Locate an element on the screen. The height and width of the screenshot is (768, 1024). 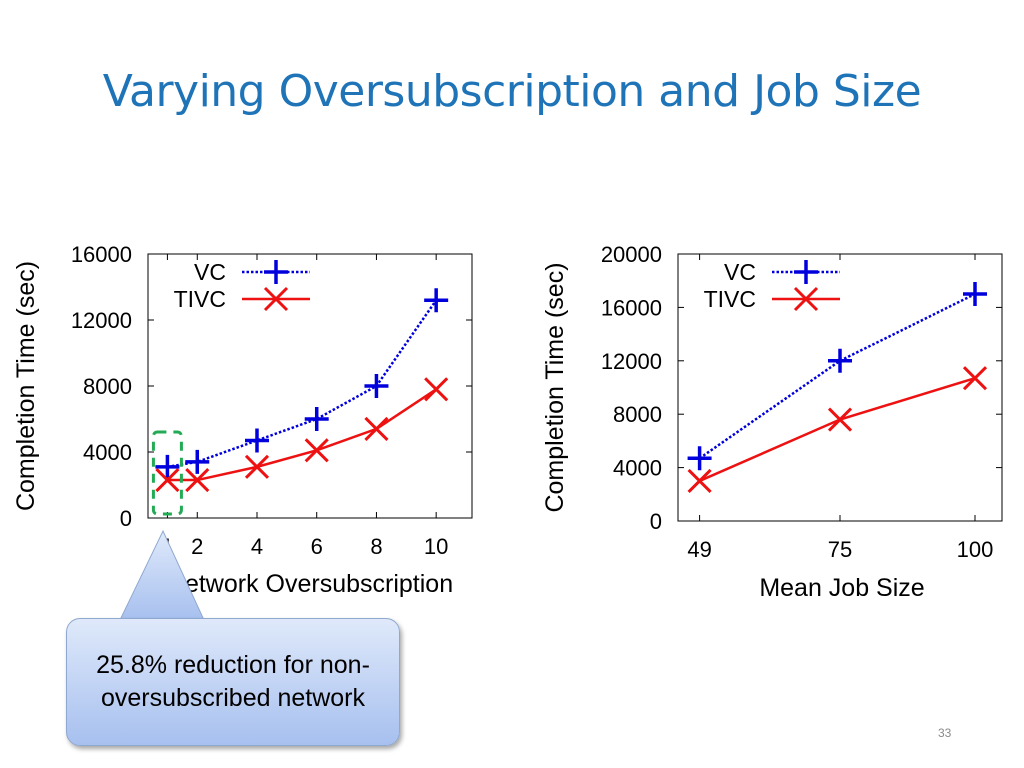
highlight-box is located at coordinates (167, 473).